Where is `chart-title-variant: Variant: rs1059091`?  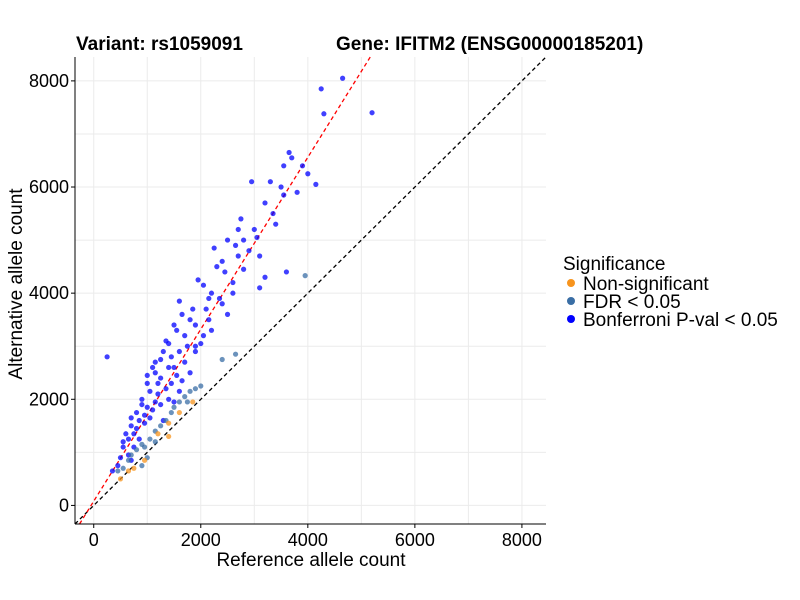
chart-title-variant: Variant: rs1059091 is located at coordinates (159, 44).